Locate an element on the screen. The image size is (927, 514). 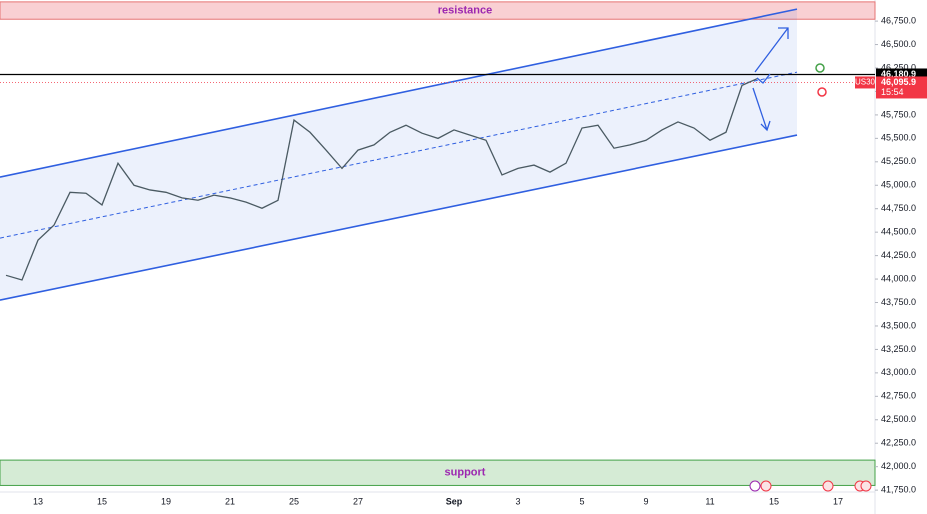
symbol-box is located at coordinates (865, 82).